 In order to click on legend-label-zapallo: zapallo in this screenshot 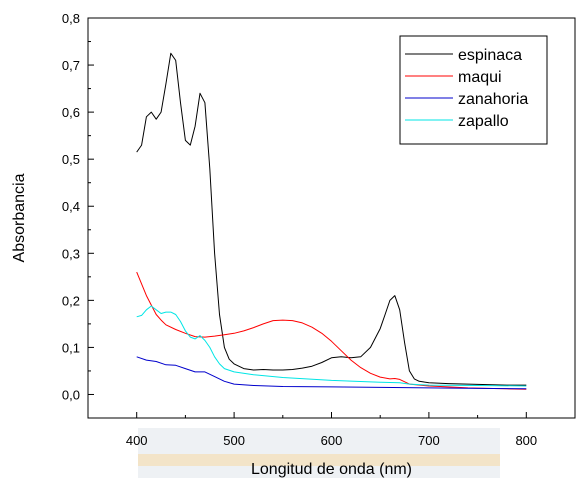, I will do `click(483, 121)`.